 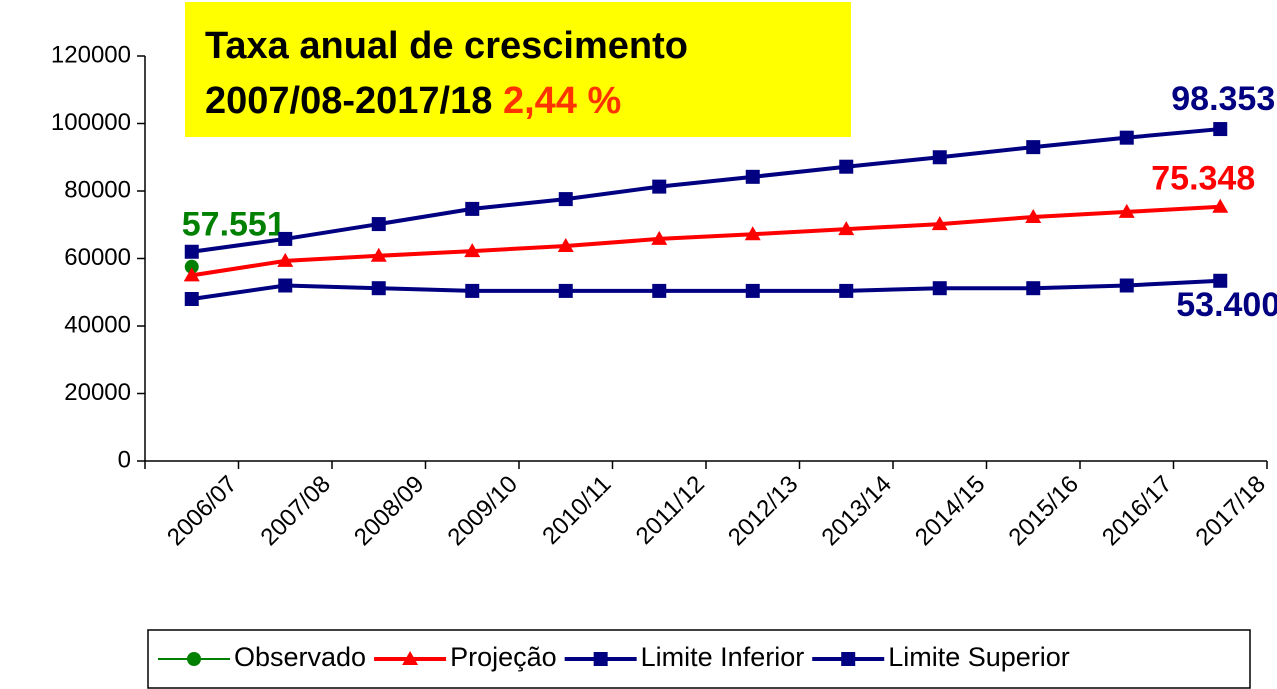 I want to click on legend-label: Projeção, so click(x=503, y=657).